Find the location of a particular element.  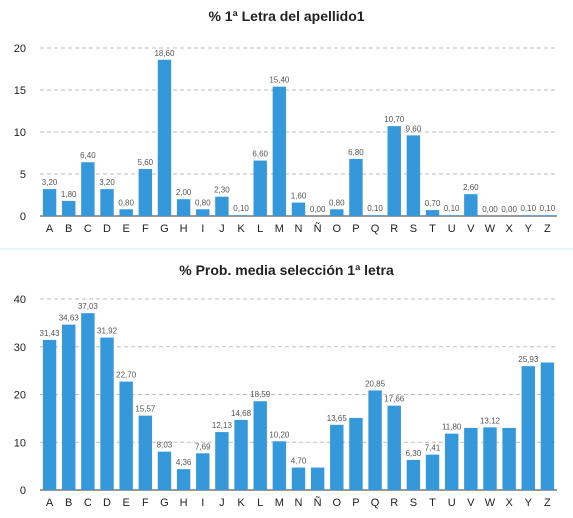

x-tick-label: E is located at coordinates (125, 229).